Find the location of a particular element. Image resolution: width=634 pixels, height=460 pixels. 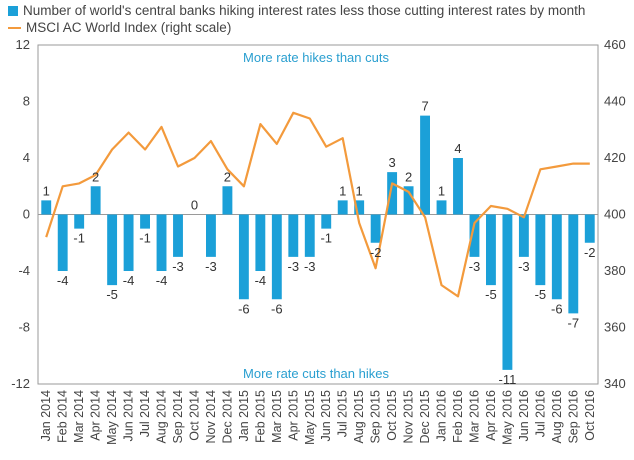

x-axis-tick-label: Jan 2014 is located at coordinates (46, 415).